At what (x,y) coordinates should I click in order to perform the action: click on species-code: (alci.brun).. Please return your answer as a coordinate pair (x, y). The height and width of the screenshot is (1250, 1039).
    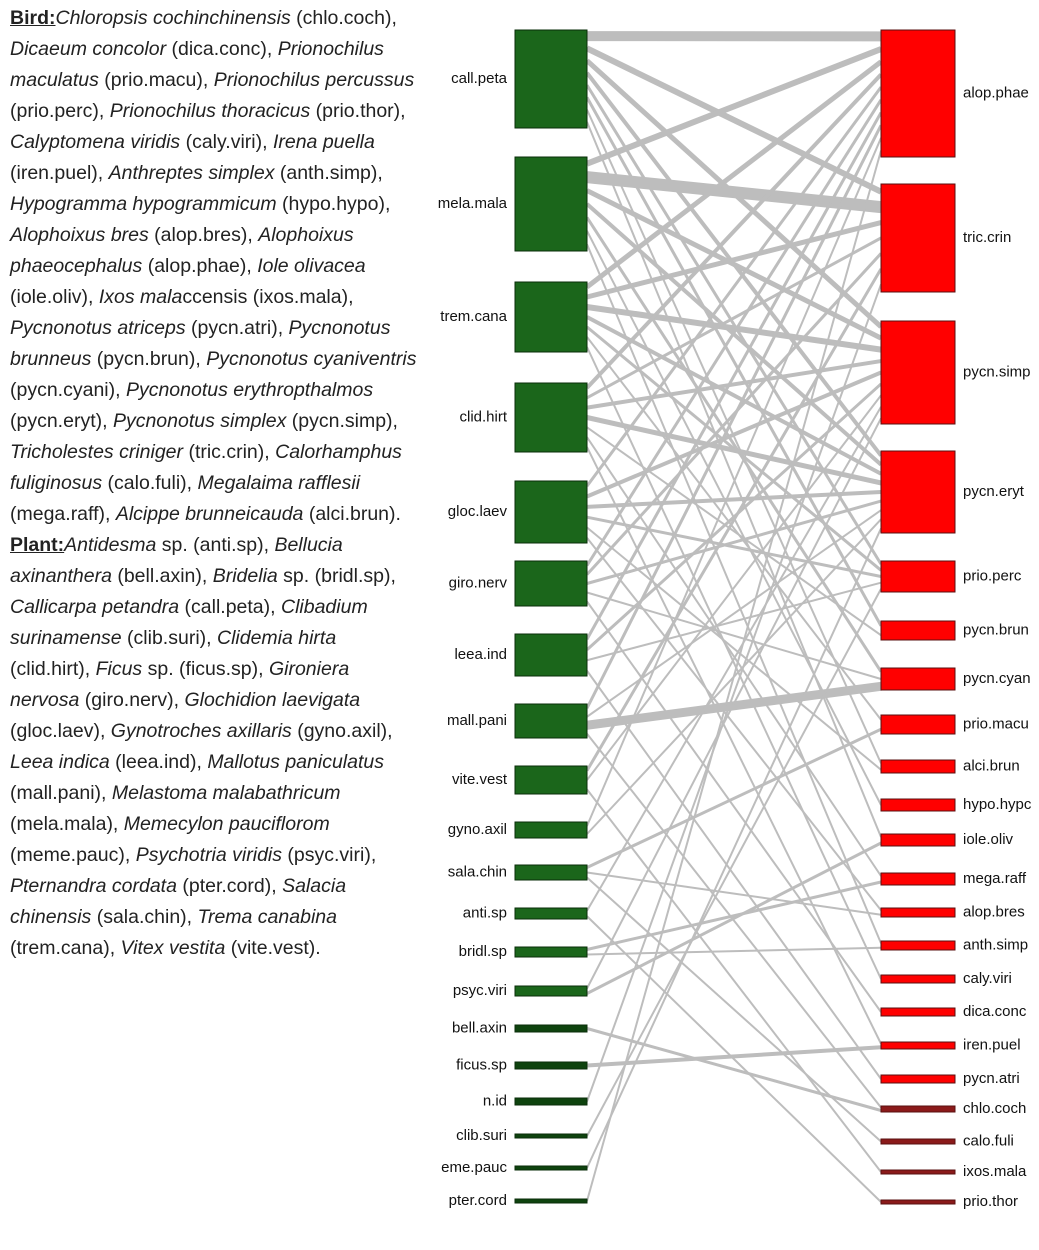
    Looking at the image, I should click on (352, 514).